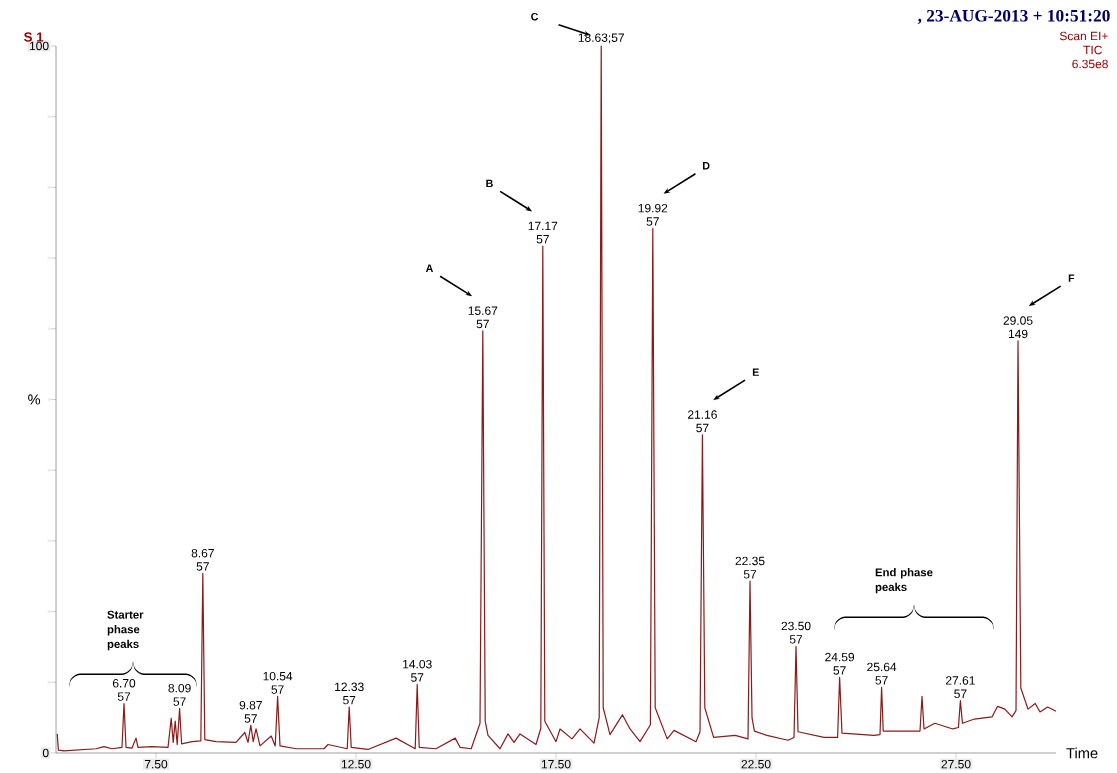 The height and width of the screenshot is (773, 1117). What do you see at coordinates (1013, 17) in the screenshot?
I see `text: , 23-AUG-2013 + 10:51:20` at bounding box center [1013, 17].